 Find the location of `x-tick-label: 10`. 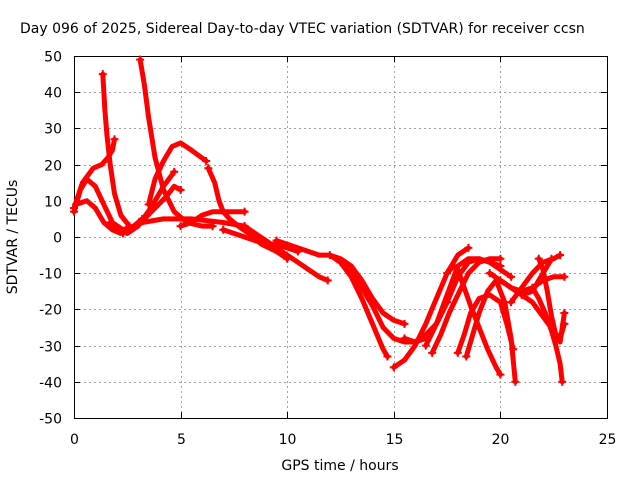

x-tick-label: 10 is located at coordinates (288, 440).